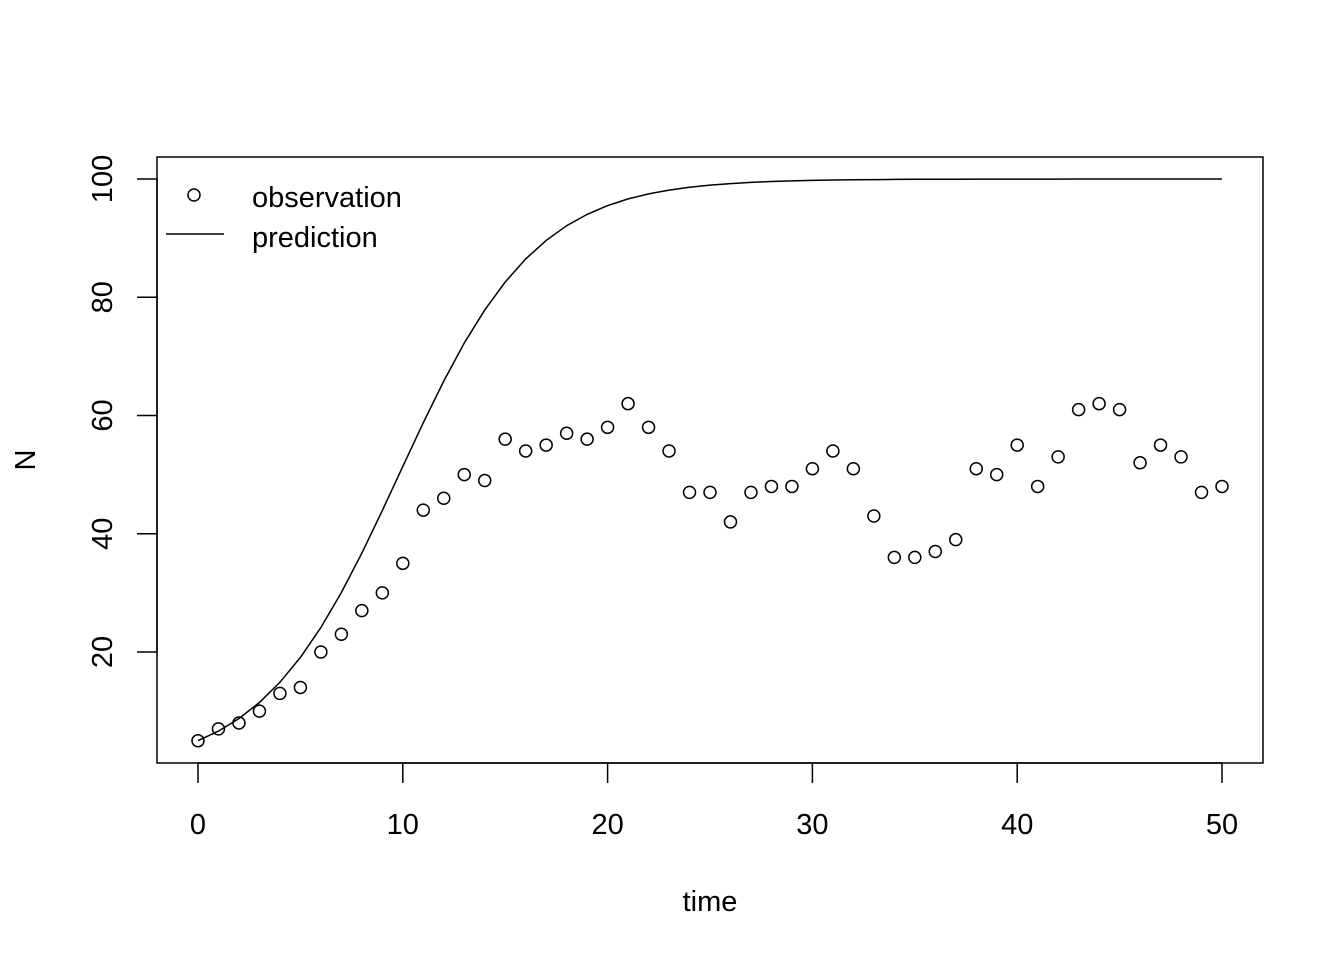  Describe the element at coordinates (315, 238) in the screenshot. I see `legend-prediction-label: prediction` at that location.